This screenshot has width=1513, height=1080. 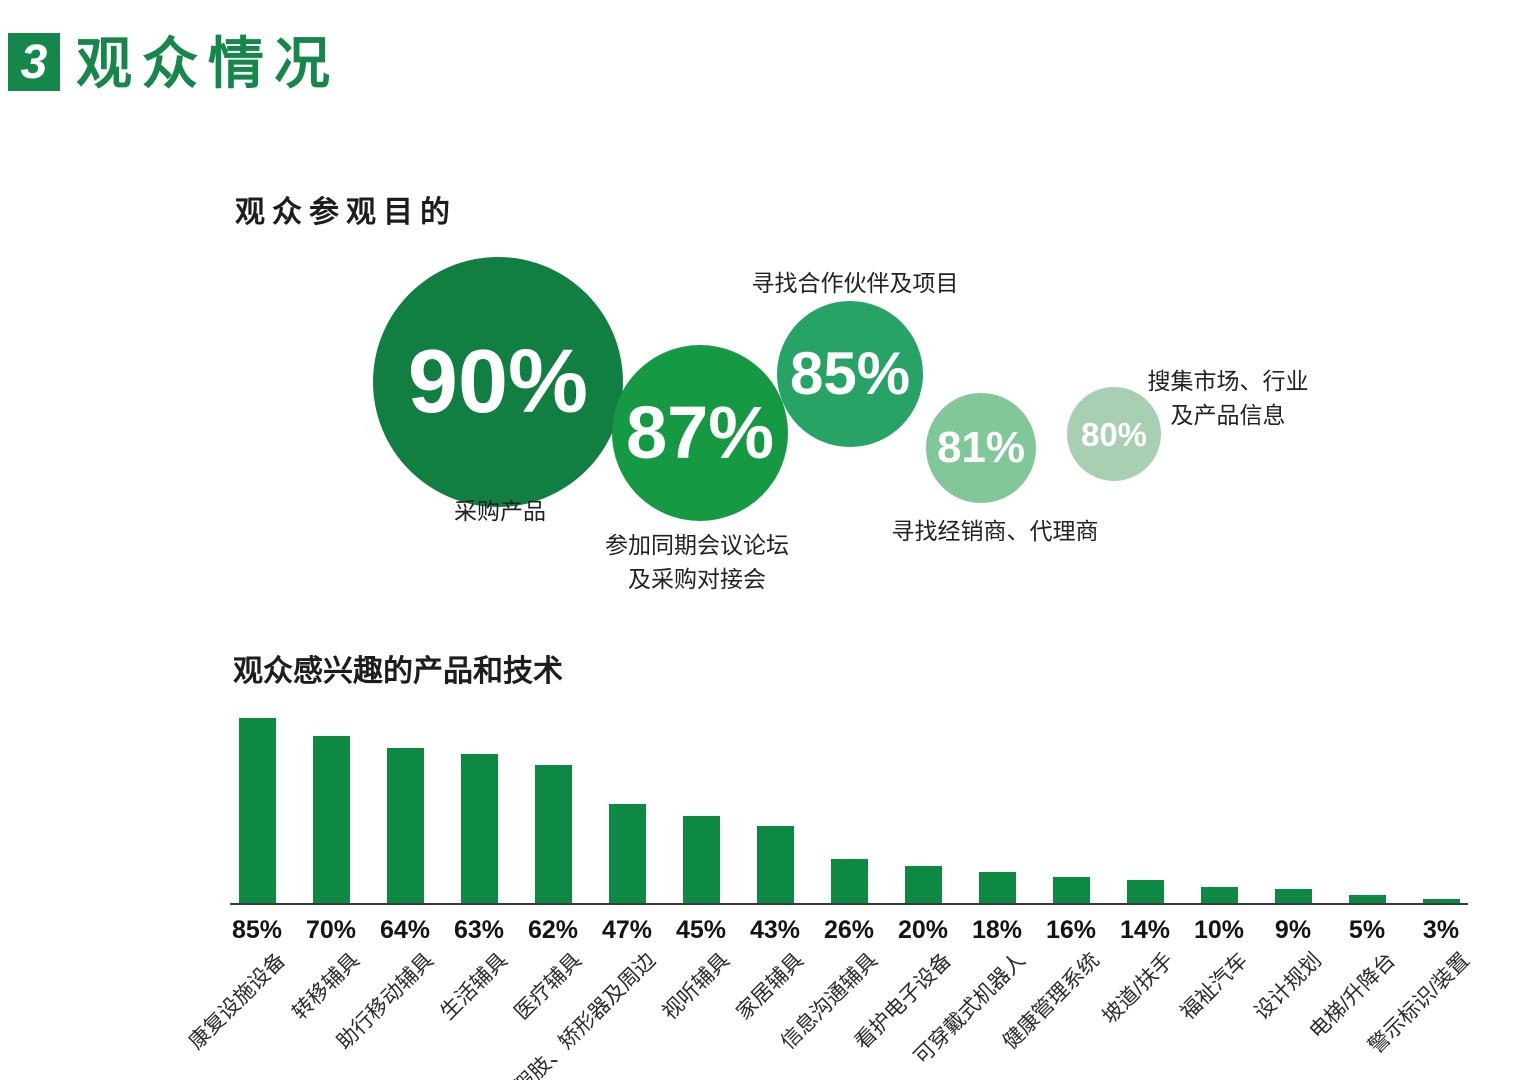 What do you see at coordinates (1367, 930) in the screenshot?
I see `bar-value-label: 5%` at bounding box center [1367, 930].